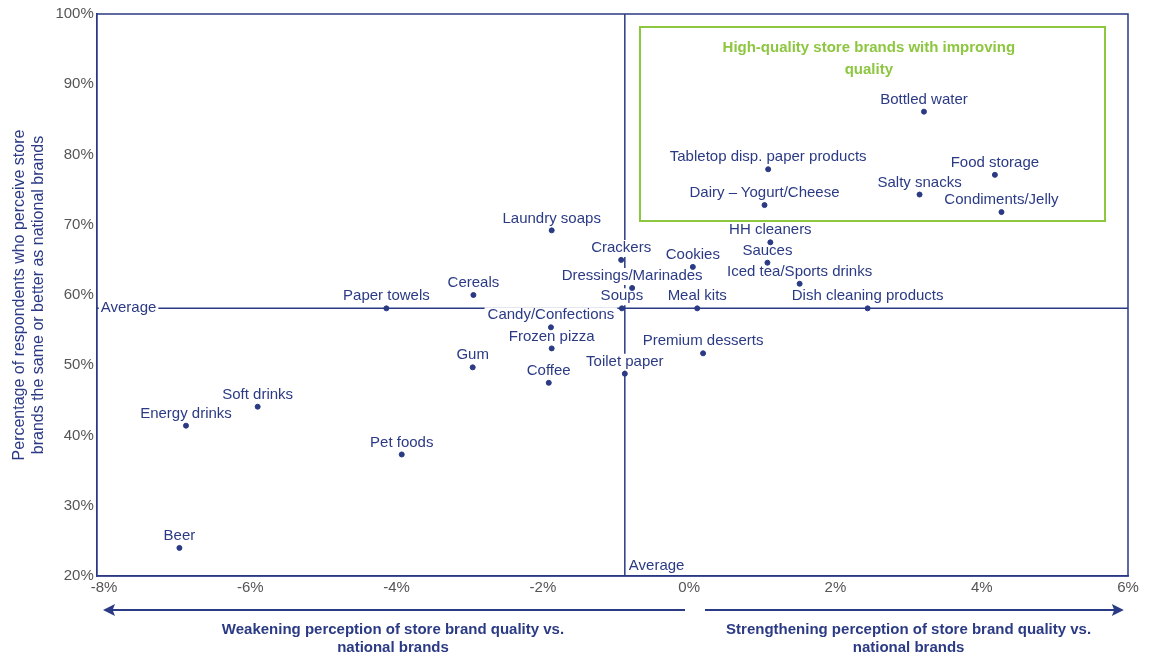 This screenshot has height=668, width=1150. I want to click on y-tick-label: 100%, so click(74, 13).